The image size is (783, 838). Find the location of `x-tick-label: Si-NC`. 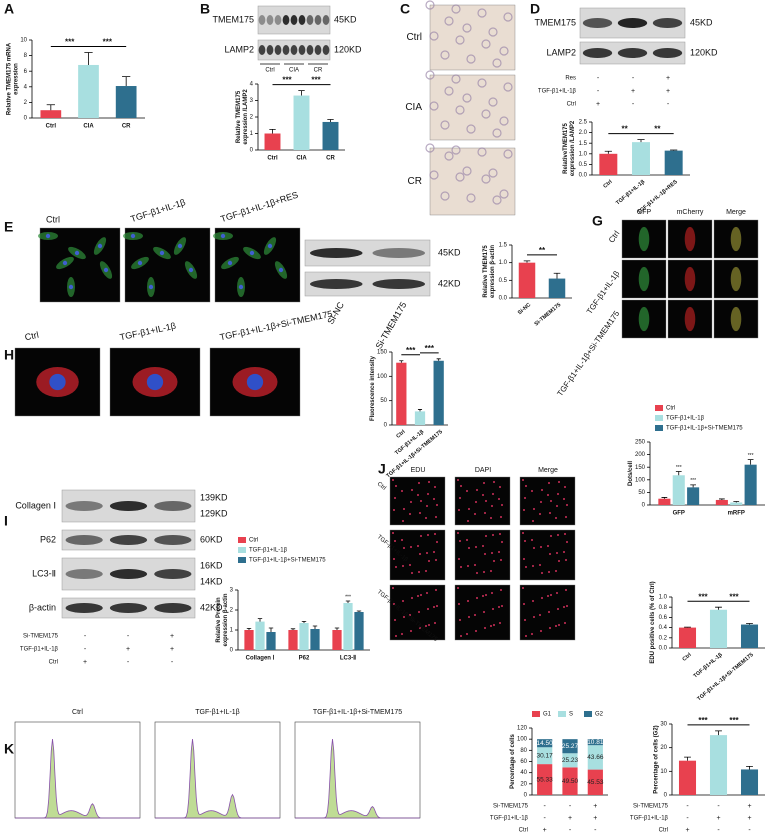

x-tick-label: Si-NC is located at coordinates (524, 309).